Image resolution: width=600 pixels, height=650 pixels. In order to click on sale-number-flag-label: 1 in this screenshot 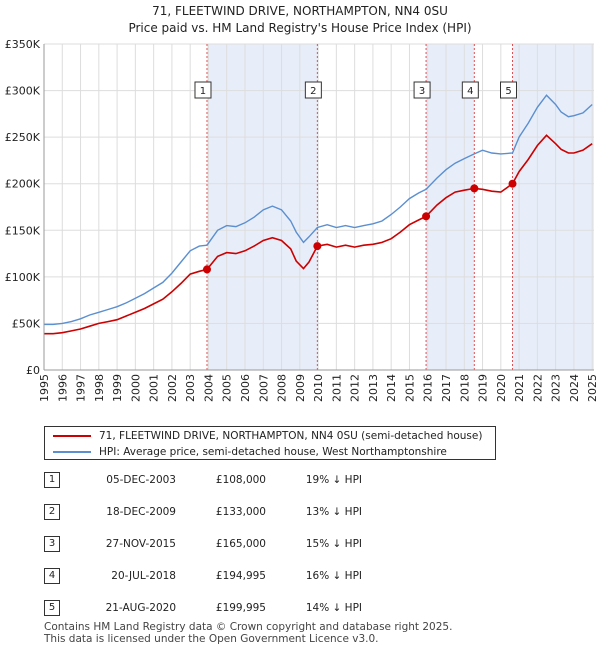, I will do `click(203, 91)`.